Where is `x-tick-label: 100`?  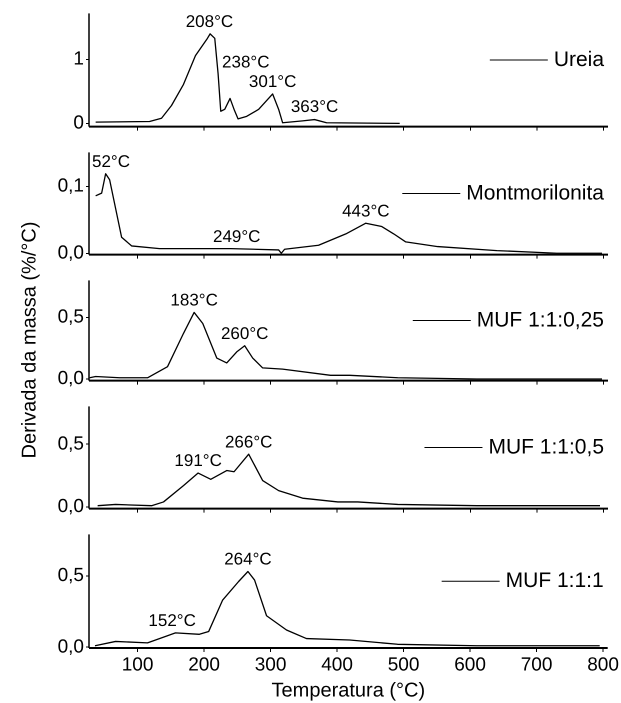 x-tick-label: 100 is located at coordinates (138, 665).